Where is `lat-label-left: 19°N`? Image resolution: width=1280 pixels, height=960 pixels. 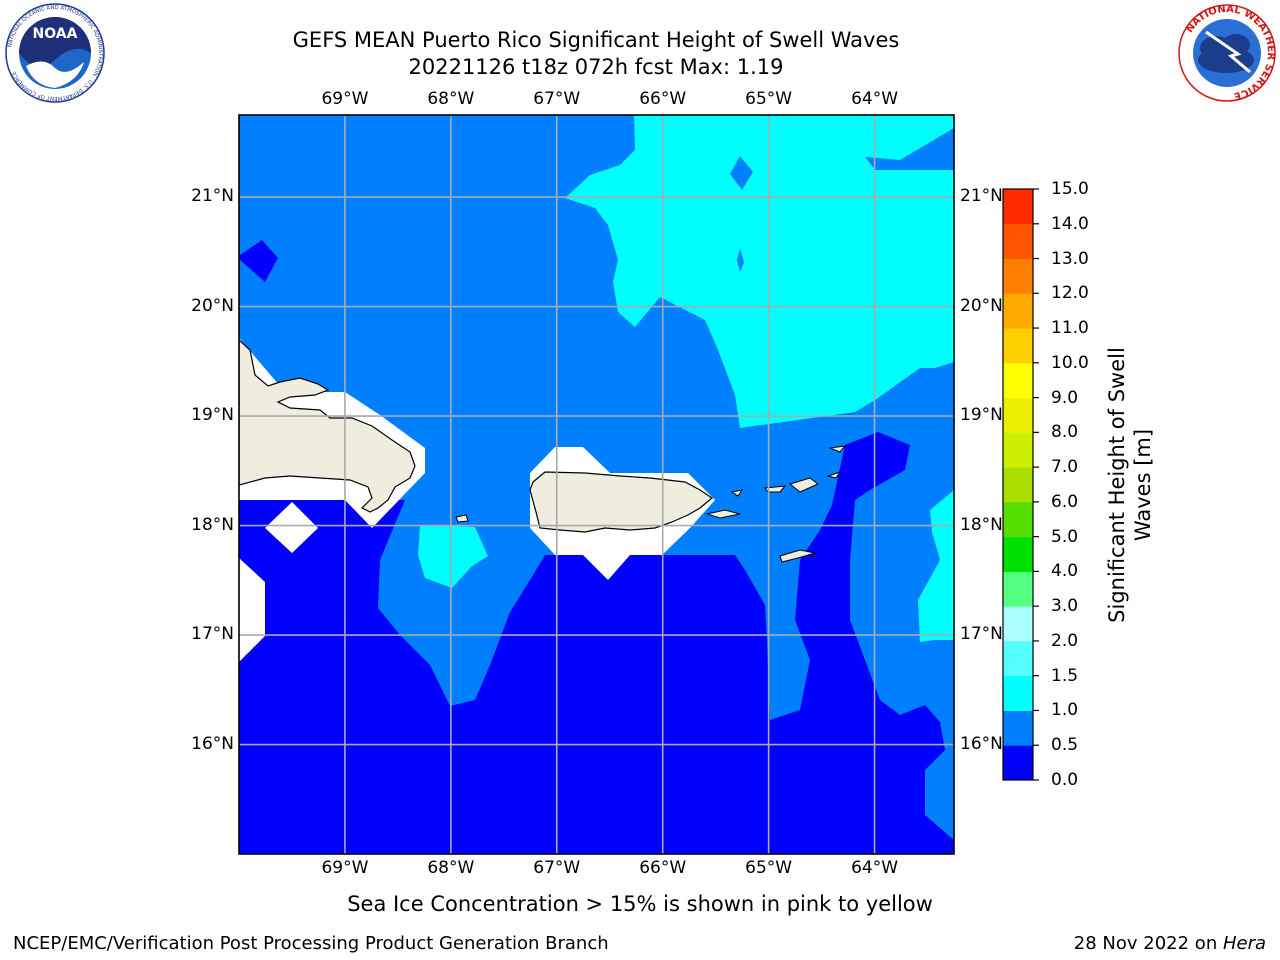
lat-label-left: 19°N is located at coordinates (212, 415).